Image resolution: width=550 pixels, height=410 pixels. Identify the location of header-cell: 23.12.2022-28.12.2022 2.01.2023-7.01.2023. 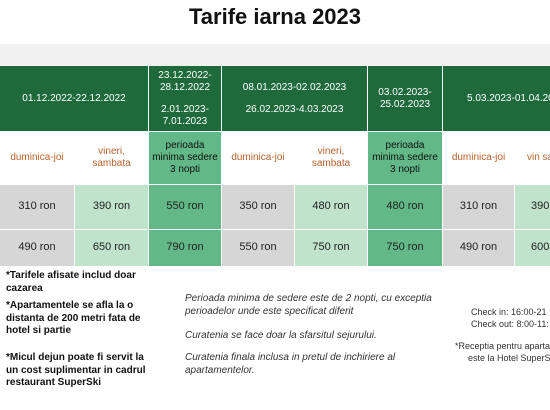
(185, 99).